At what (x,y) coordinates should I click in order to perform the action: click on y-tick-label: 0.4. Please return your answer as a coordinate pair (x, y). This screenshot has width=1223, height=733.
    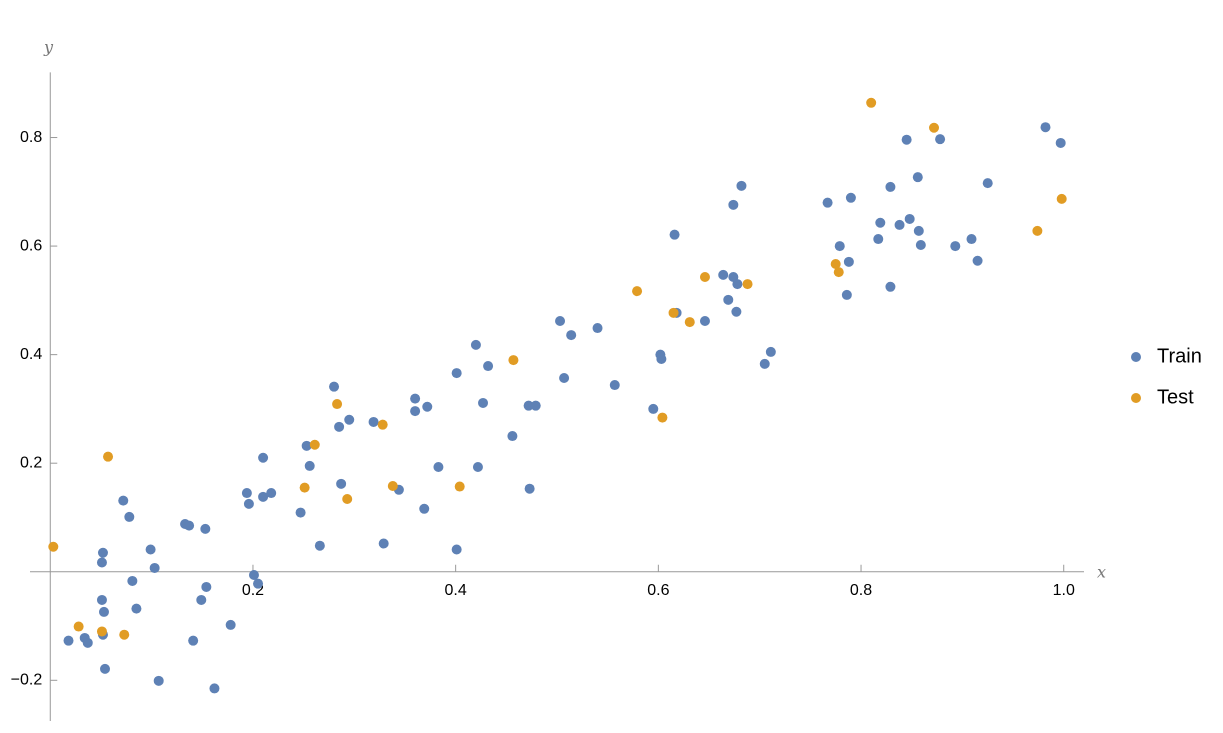
    Looking at the image, I should click on (31, 354).